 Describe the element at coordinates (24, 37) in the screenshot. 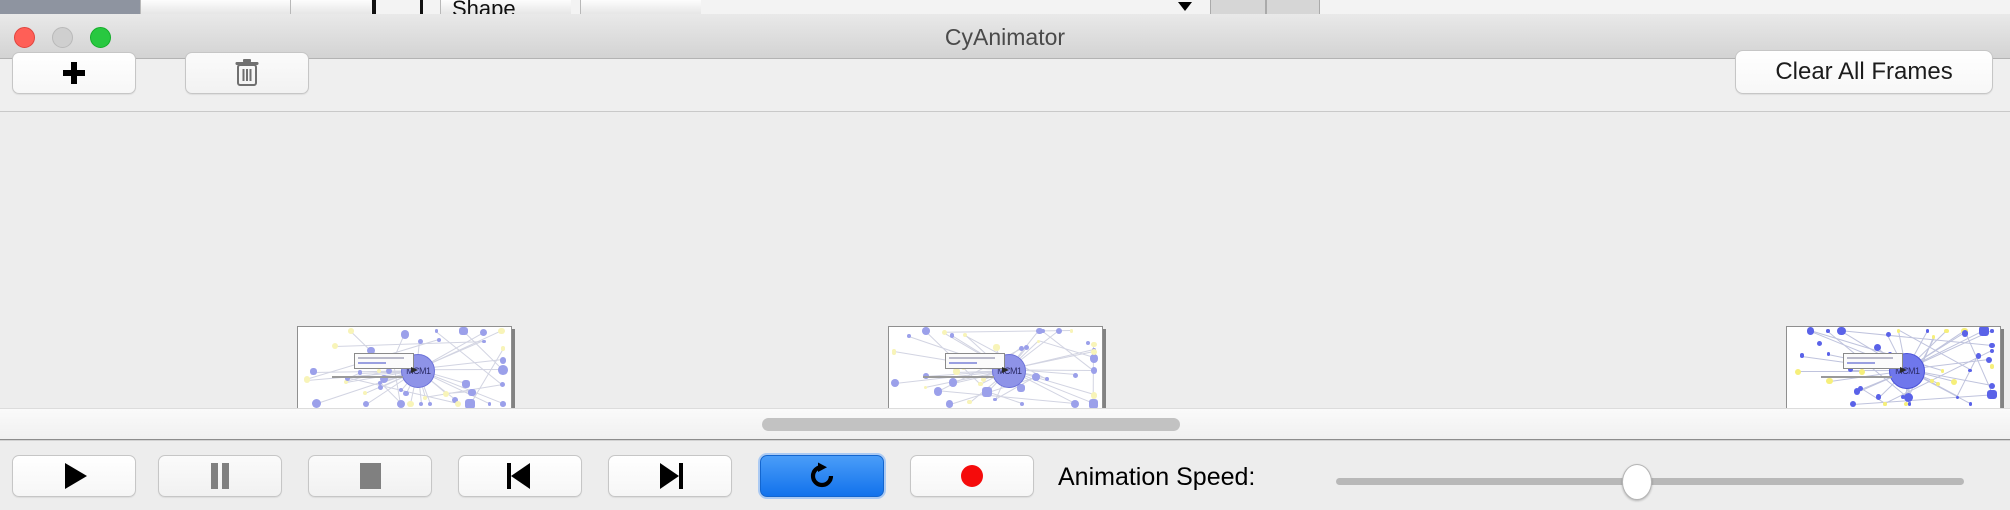

I see `close-button` at that location.